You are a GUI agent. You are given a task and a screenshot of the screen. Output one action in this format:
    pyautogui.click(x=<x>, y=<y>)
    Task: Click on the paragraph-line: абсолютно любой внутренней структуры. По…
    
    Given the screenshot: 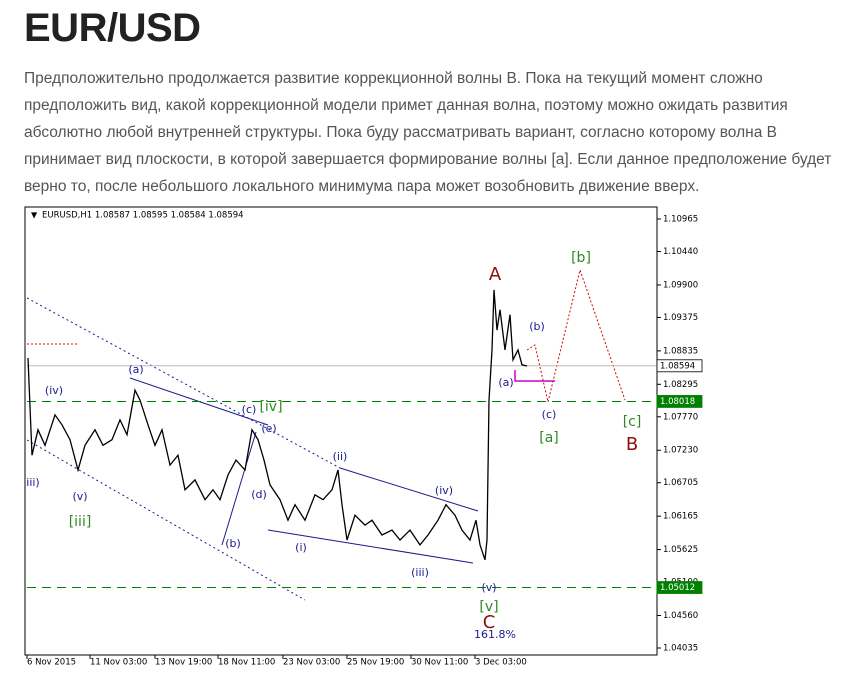 What is the action you would take?
    pyautogui.click(x=400, y=132)
    